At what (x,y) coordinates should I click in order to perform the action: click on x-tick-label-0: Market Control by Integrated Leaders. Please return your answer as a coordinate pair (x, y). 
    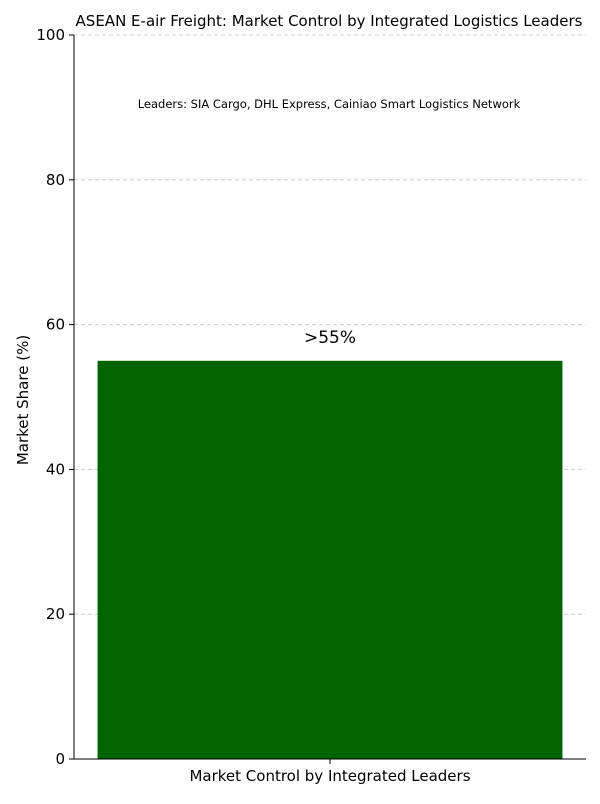
    Looking at the image, I should click on (329, 776).